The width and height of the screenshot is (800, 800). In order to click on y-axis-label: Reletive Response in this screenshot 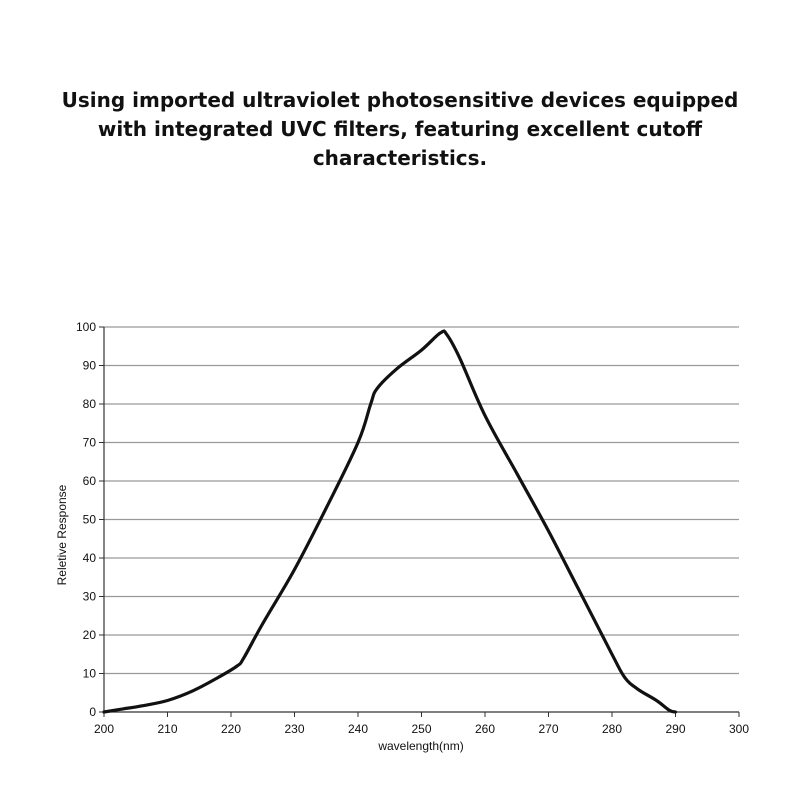, I will do `click(62, 534)`.